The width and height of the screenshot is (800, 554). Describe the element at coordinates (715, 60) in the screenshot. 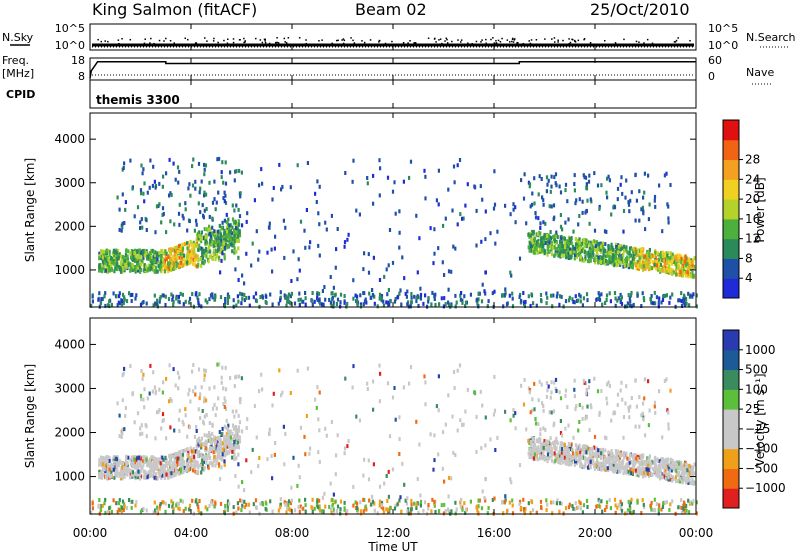

I see `nave-tick-top: 60` at that location.